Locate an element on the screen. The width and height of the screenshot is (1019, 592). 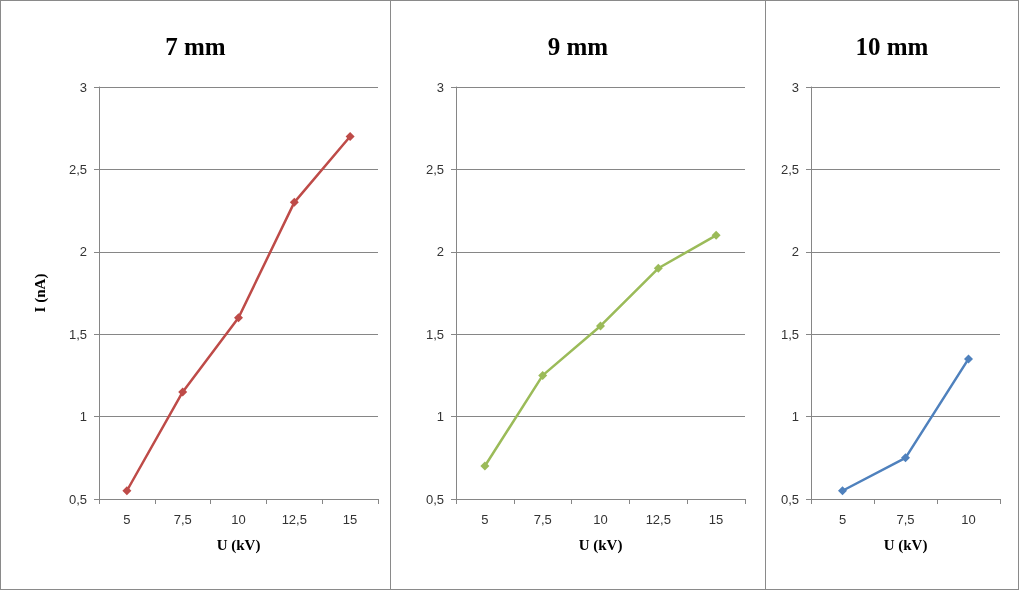
y-axis-title: I (nA) is located at coordinates (40, 293).